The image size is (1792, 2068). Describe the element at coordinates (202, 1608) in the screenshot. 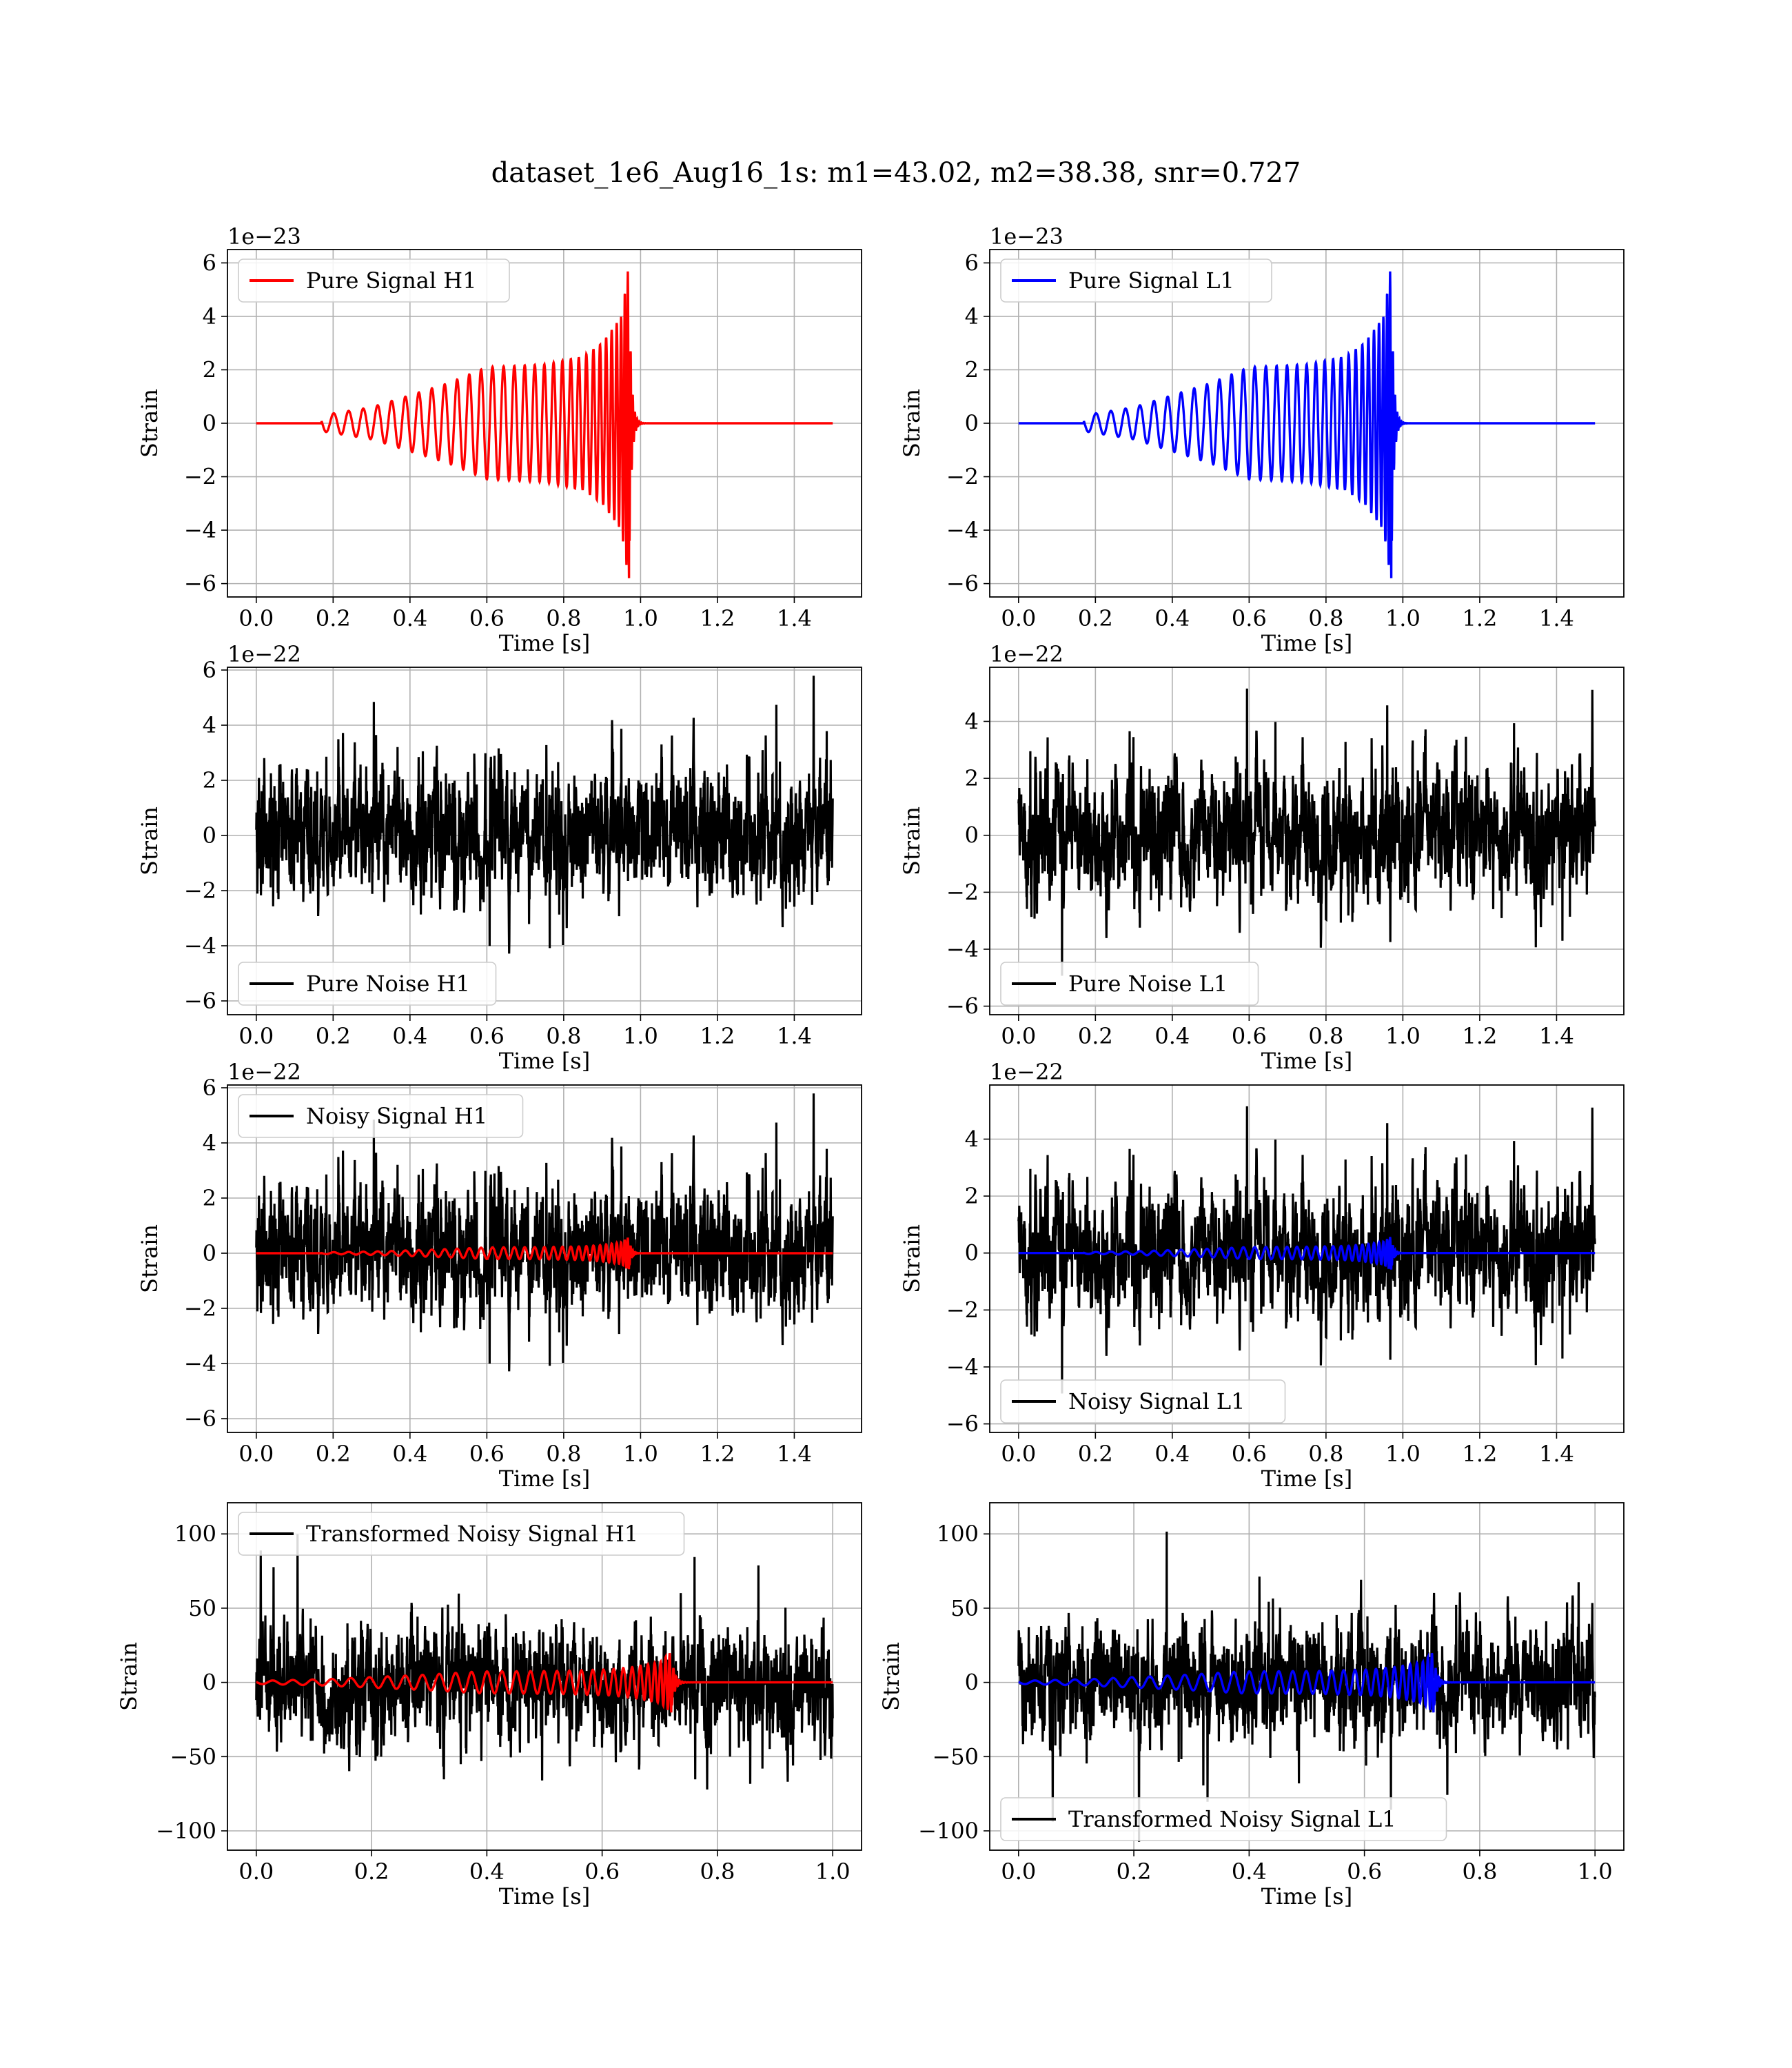

I see `y-tick-label: 50` at that location.